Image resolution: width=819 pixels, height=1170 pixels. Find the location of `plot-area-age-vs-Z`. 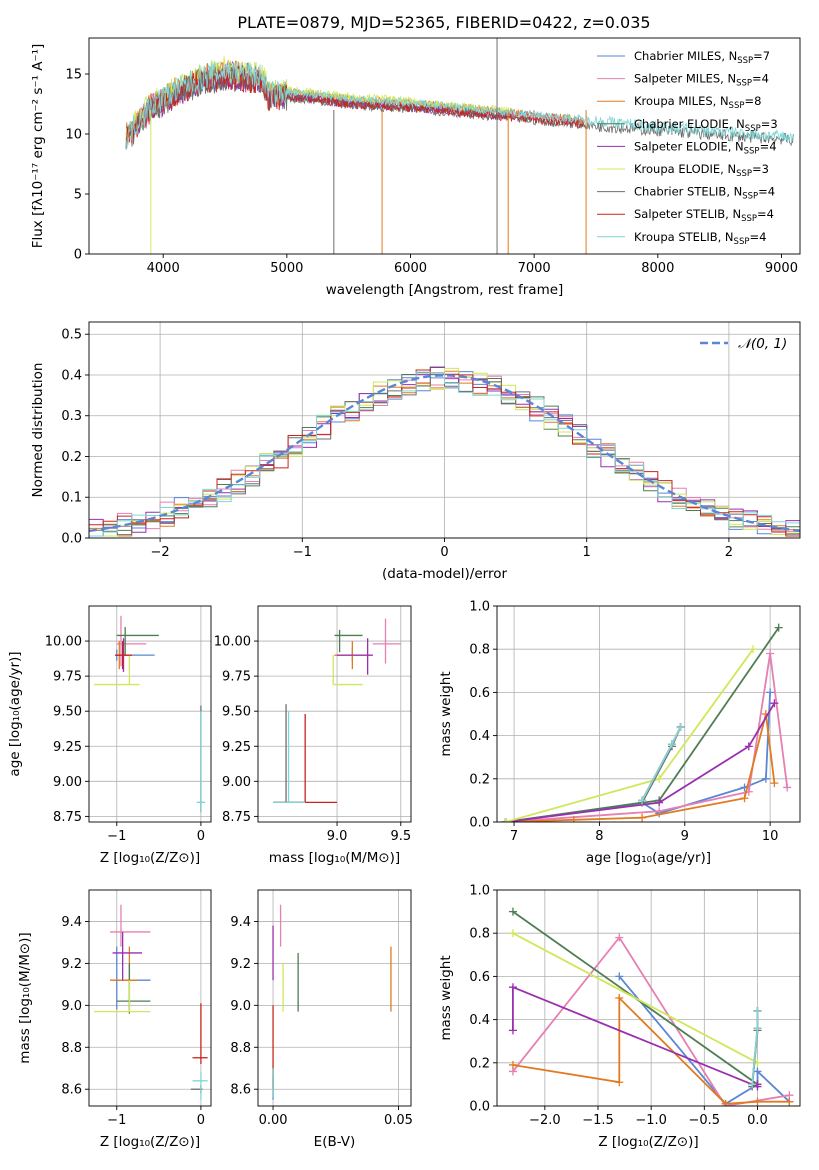

plot-area-age-vs-Z is located at coordinates (150, 714).